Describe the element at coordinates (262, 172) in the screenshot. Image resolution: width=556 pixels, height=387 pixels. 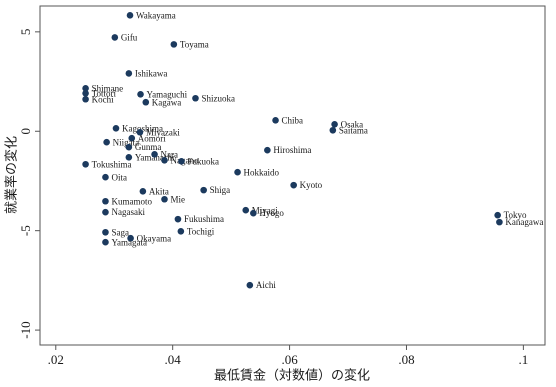
I see `point-label: Hokkaido` at that location.